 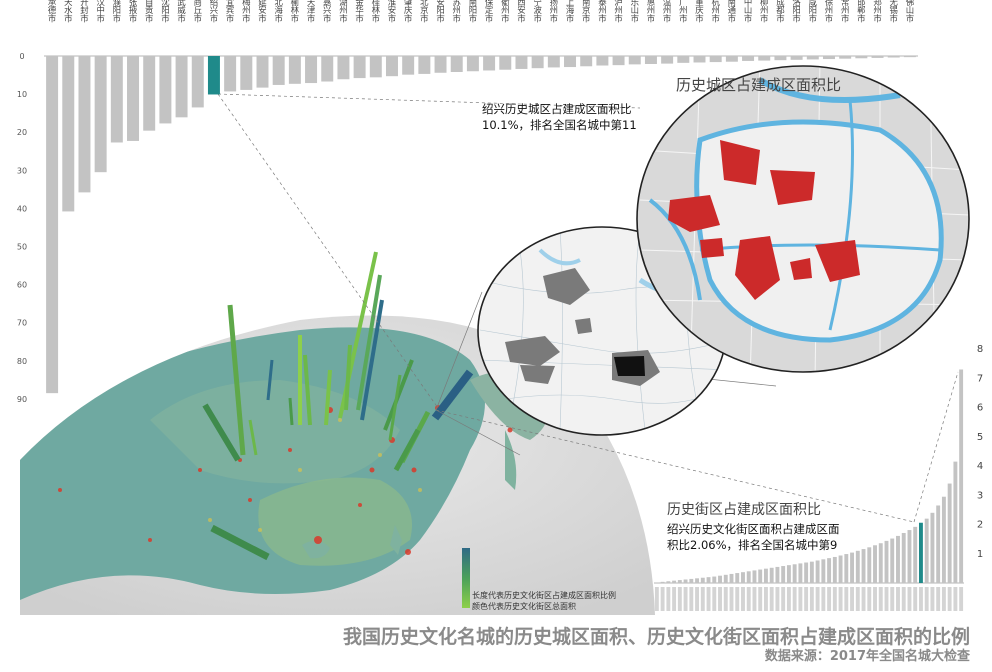 I want to click on top-chart-ytick: 30, so click(x=22, y=170).